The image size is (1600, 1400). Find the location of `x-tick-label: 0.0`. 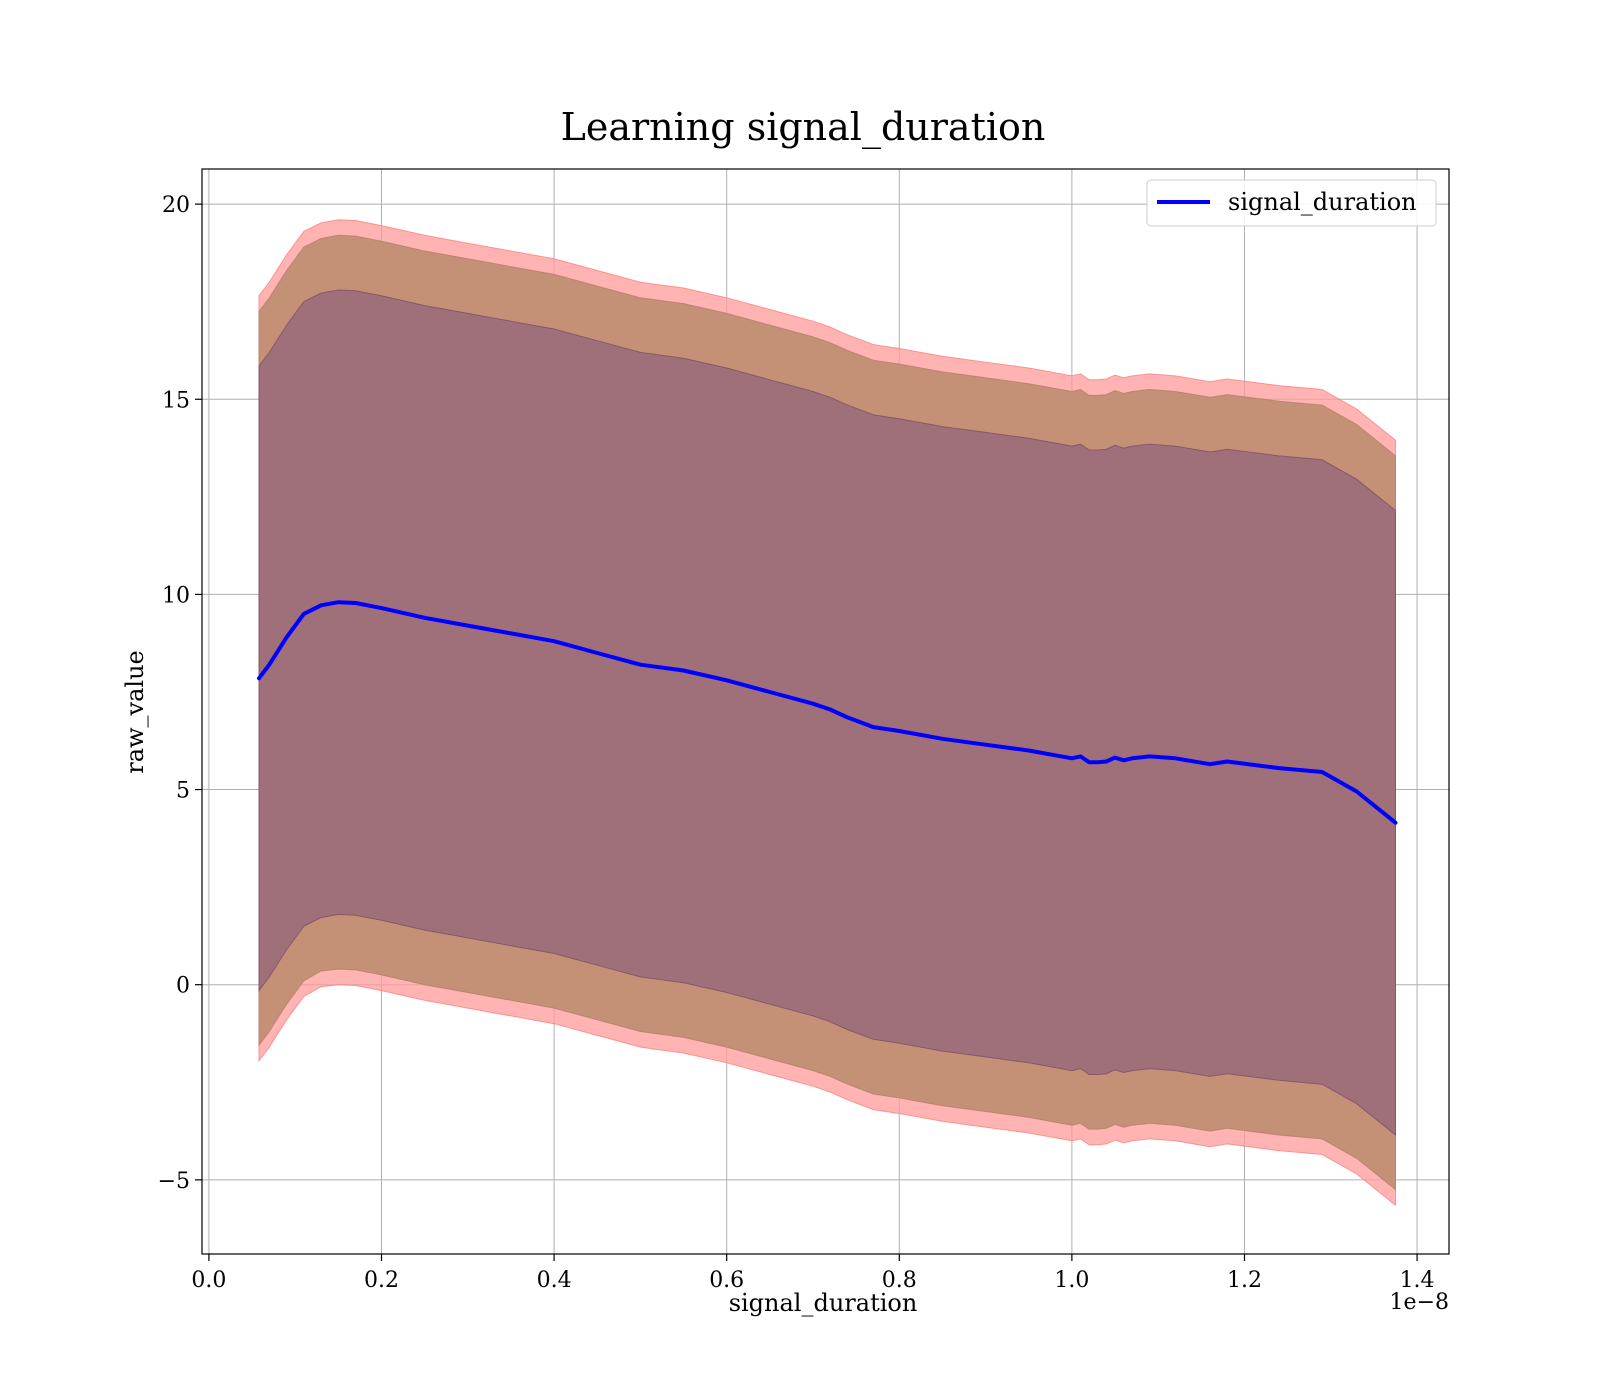

x-tick-label: 0.0 is located at coordinates (208, 1280).